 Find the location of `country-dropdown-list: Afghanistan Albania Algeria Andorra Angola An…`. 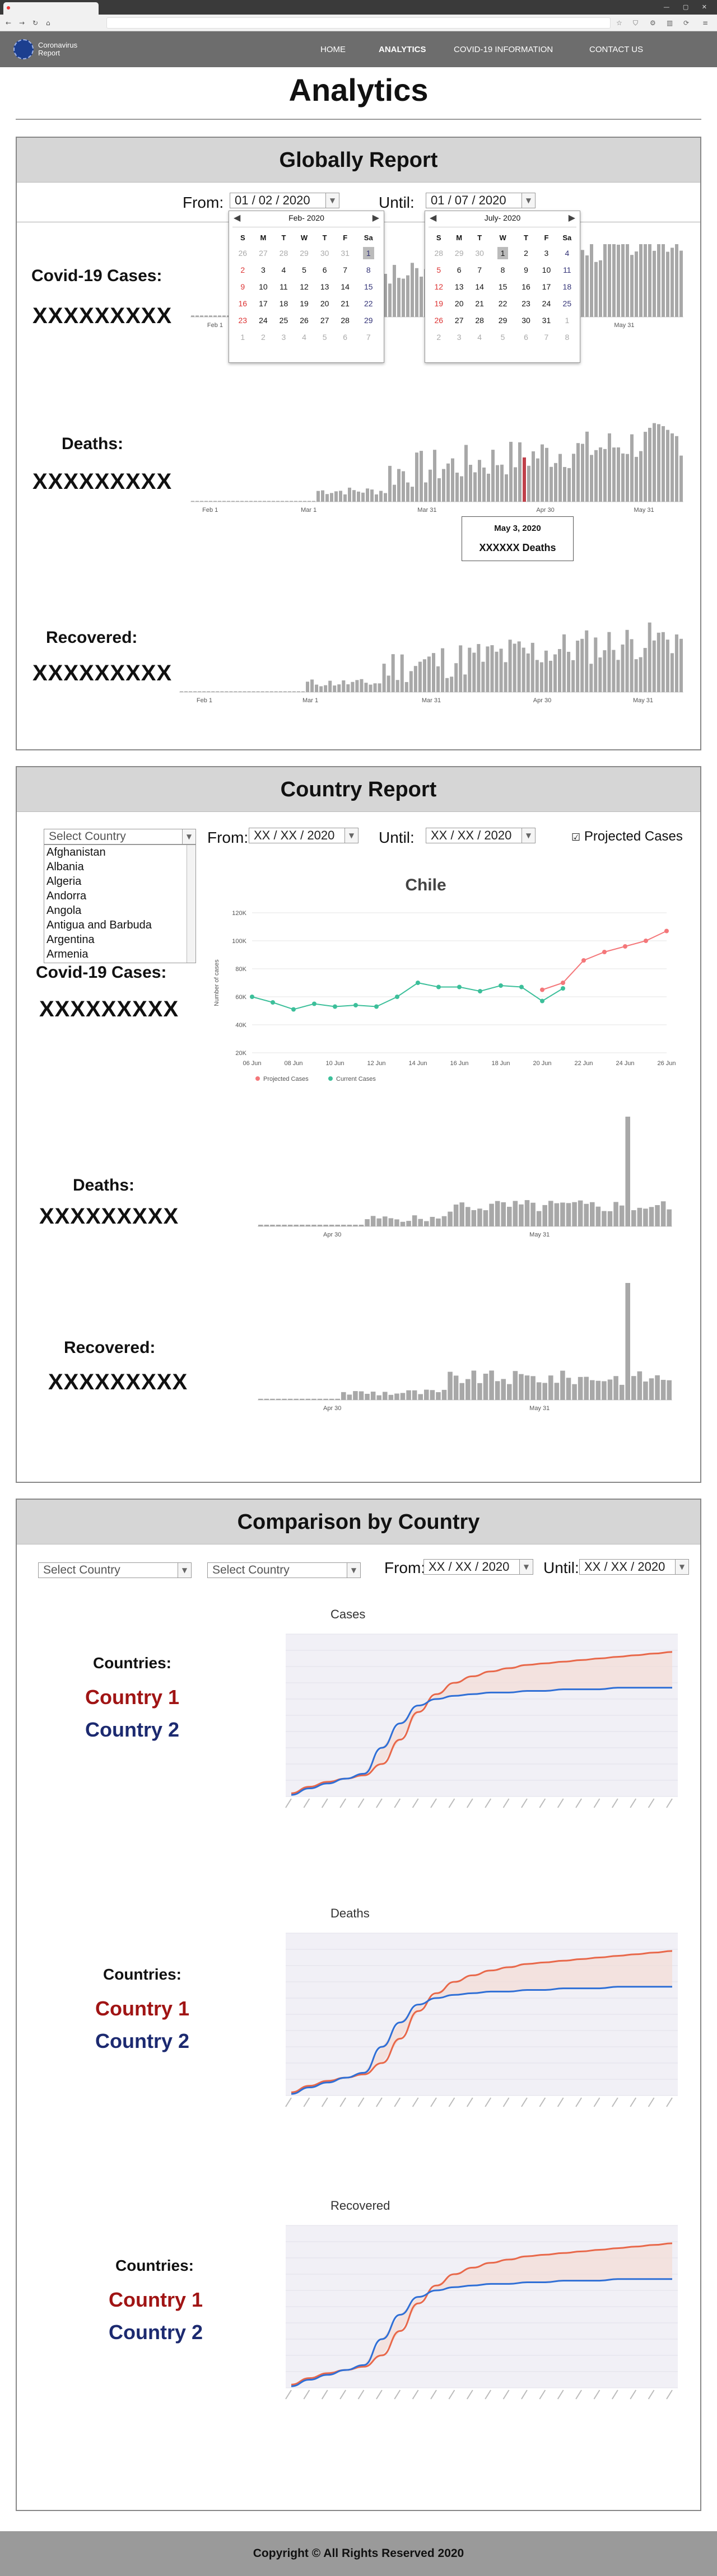

country-dropdown-list: Afghanistan Albania Algeria Andorra Angola An… is located at coordinates (120, 904).